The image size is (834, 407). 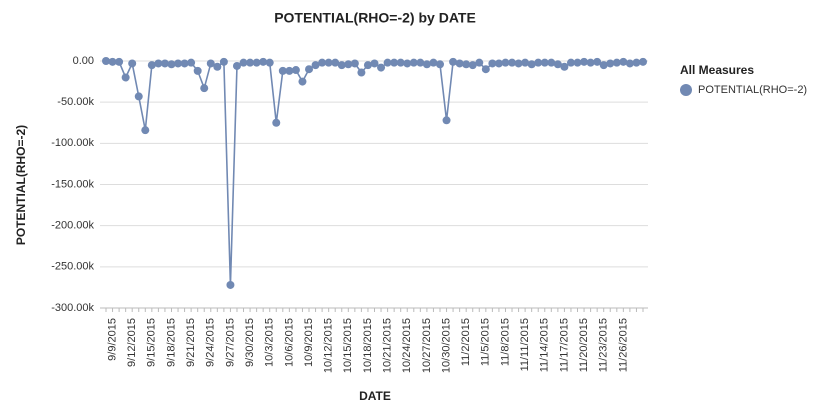 I want to click on x-tick-label: 10/18/2015, so click(x=368, y=345).